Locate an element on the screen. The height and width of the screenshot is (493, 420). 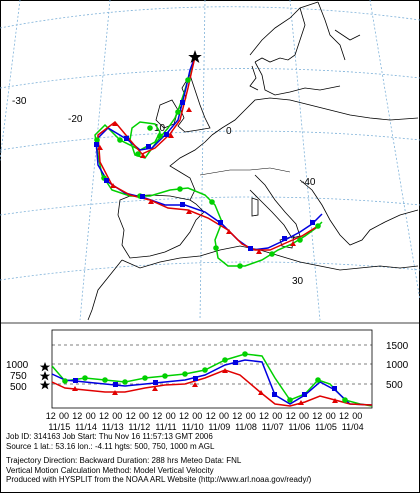
date-label: 11/06 is located at coordinates (299, 426).